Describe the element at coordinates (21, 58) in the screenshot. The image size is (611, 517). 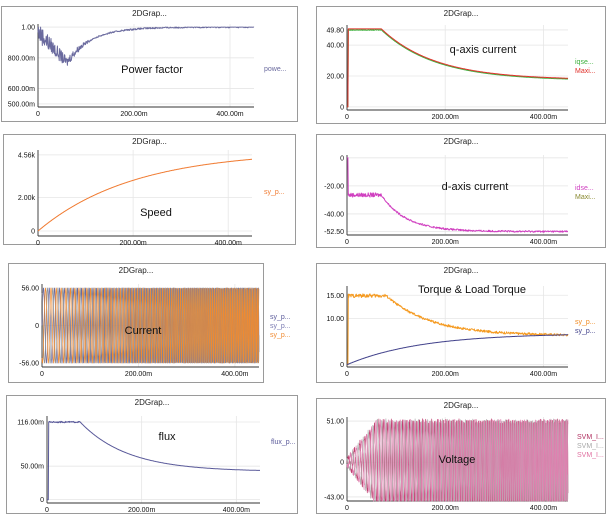
I see `y-tick-label: 800.00m` at that location.